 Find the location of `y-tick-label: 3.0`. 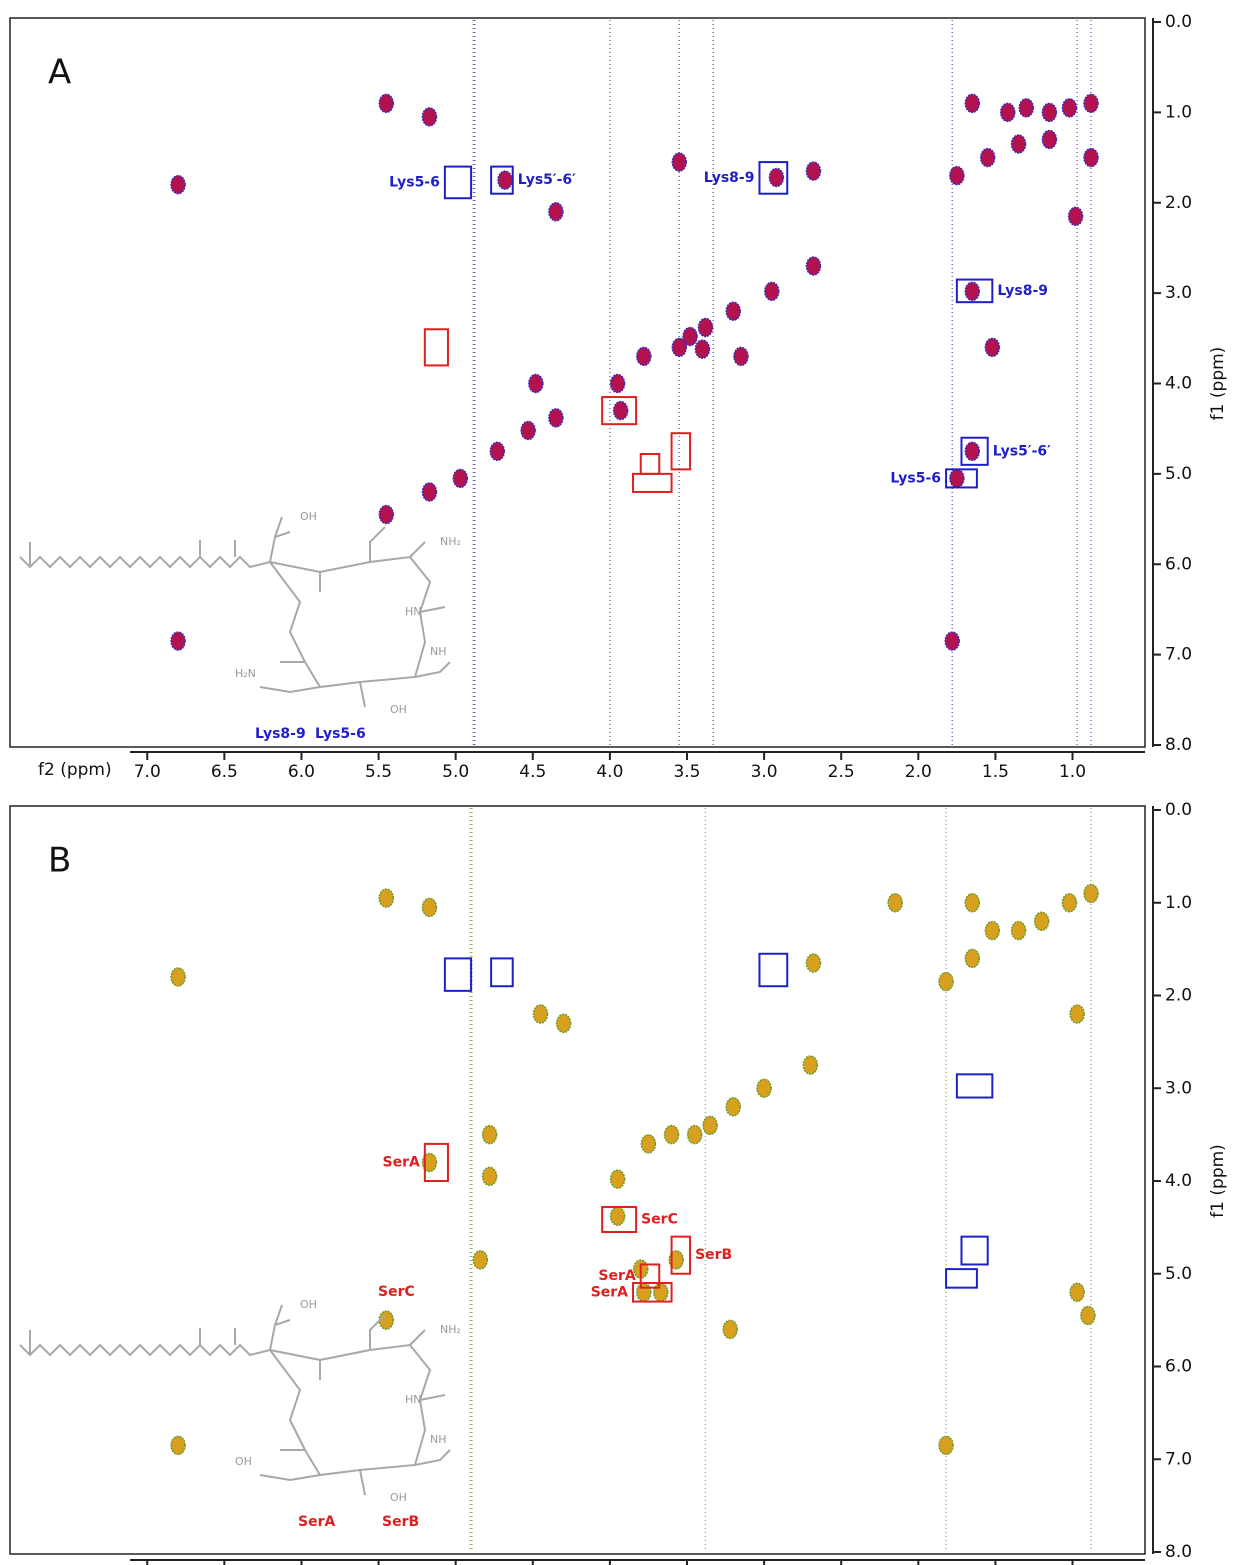

y-tick-label: 3.0 is located at coordinates (1178, 293).